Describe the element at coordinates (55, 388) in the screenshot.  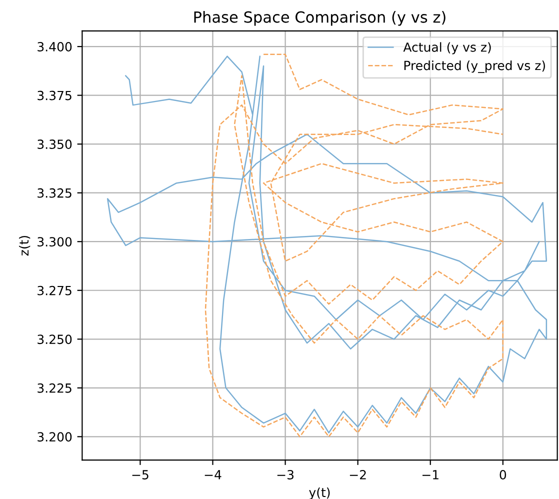
I see `y-tick-label: 3.225` at that location.